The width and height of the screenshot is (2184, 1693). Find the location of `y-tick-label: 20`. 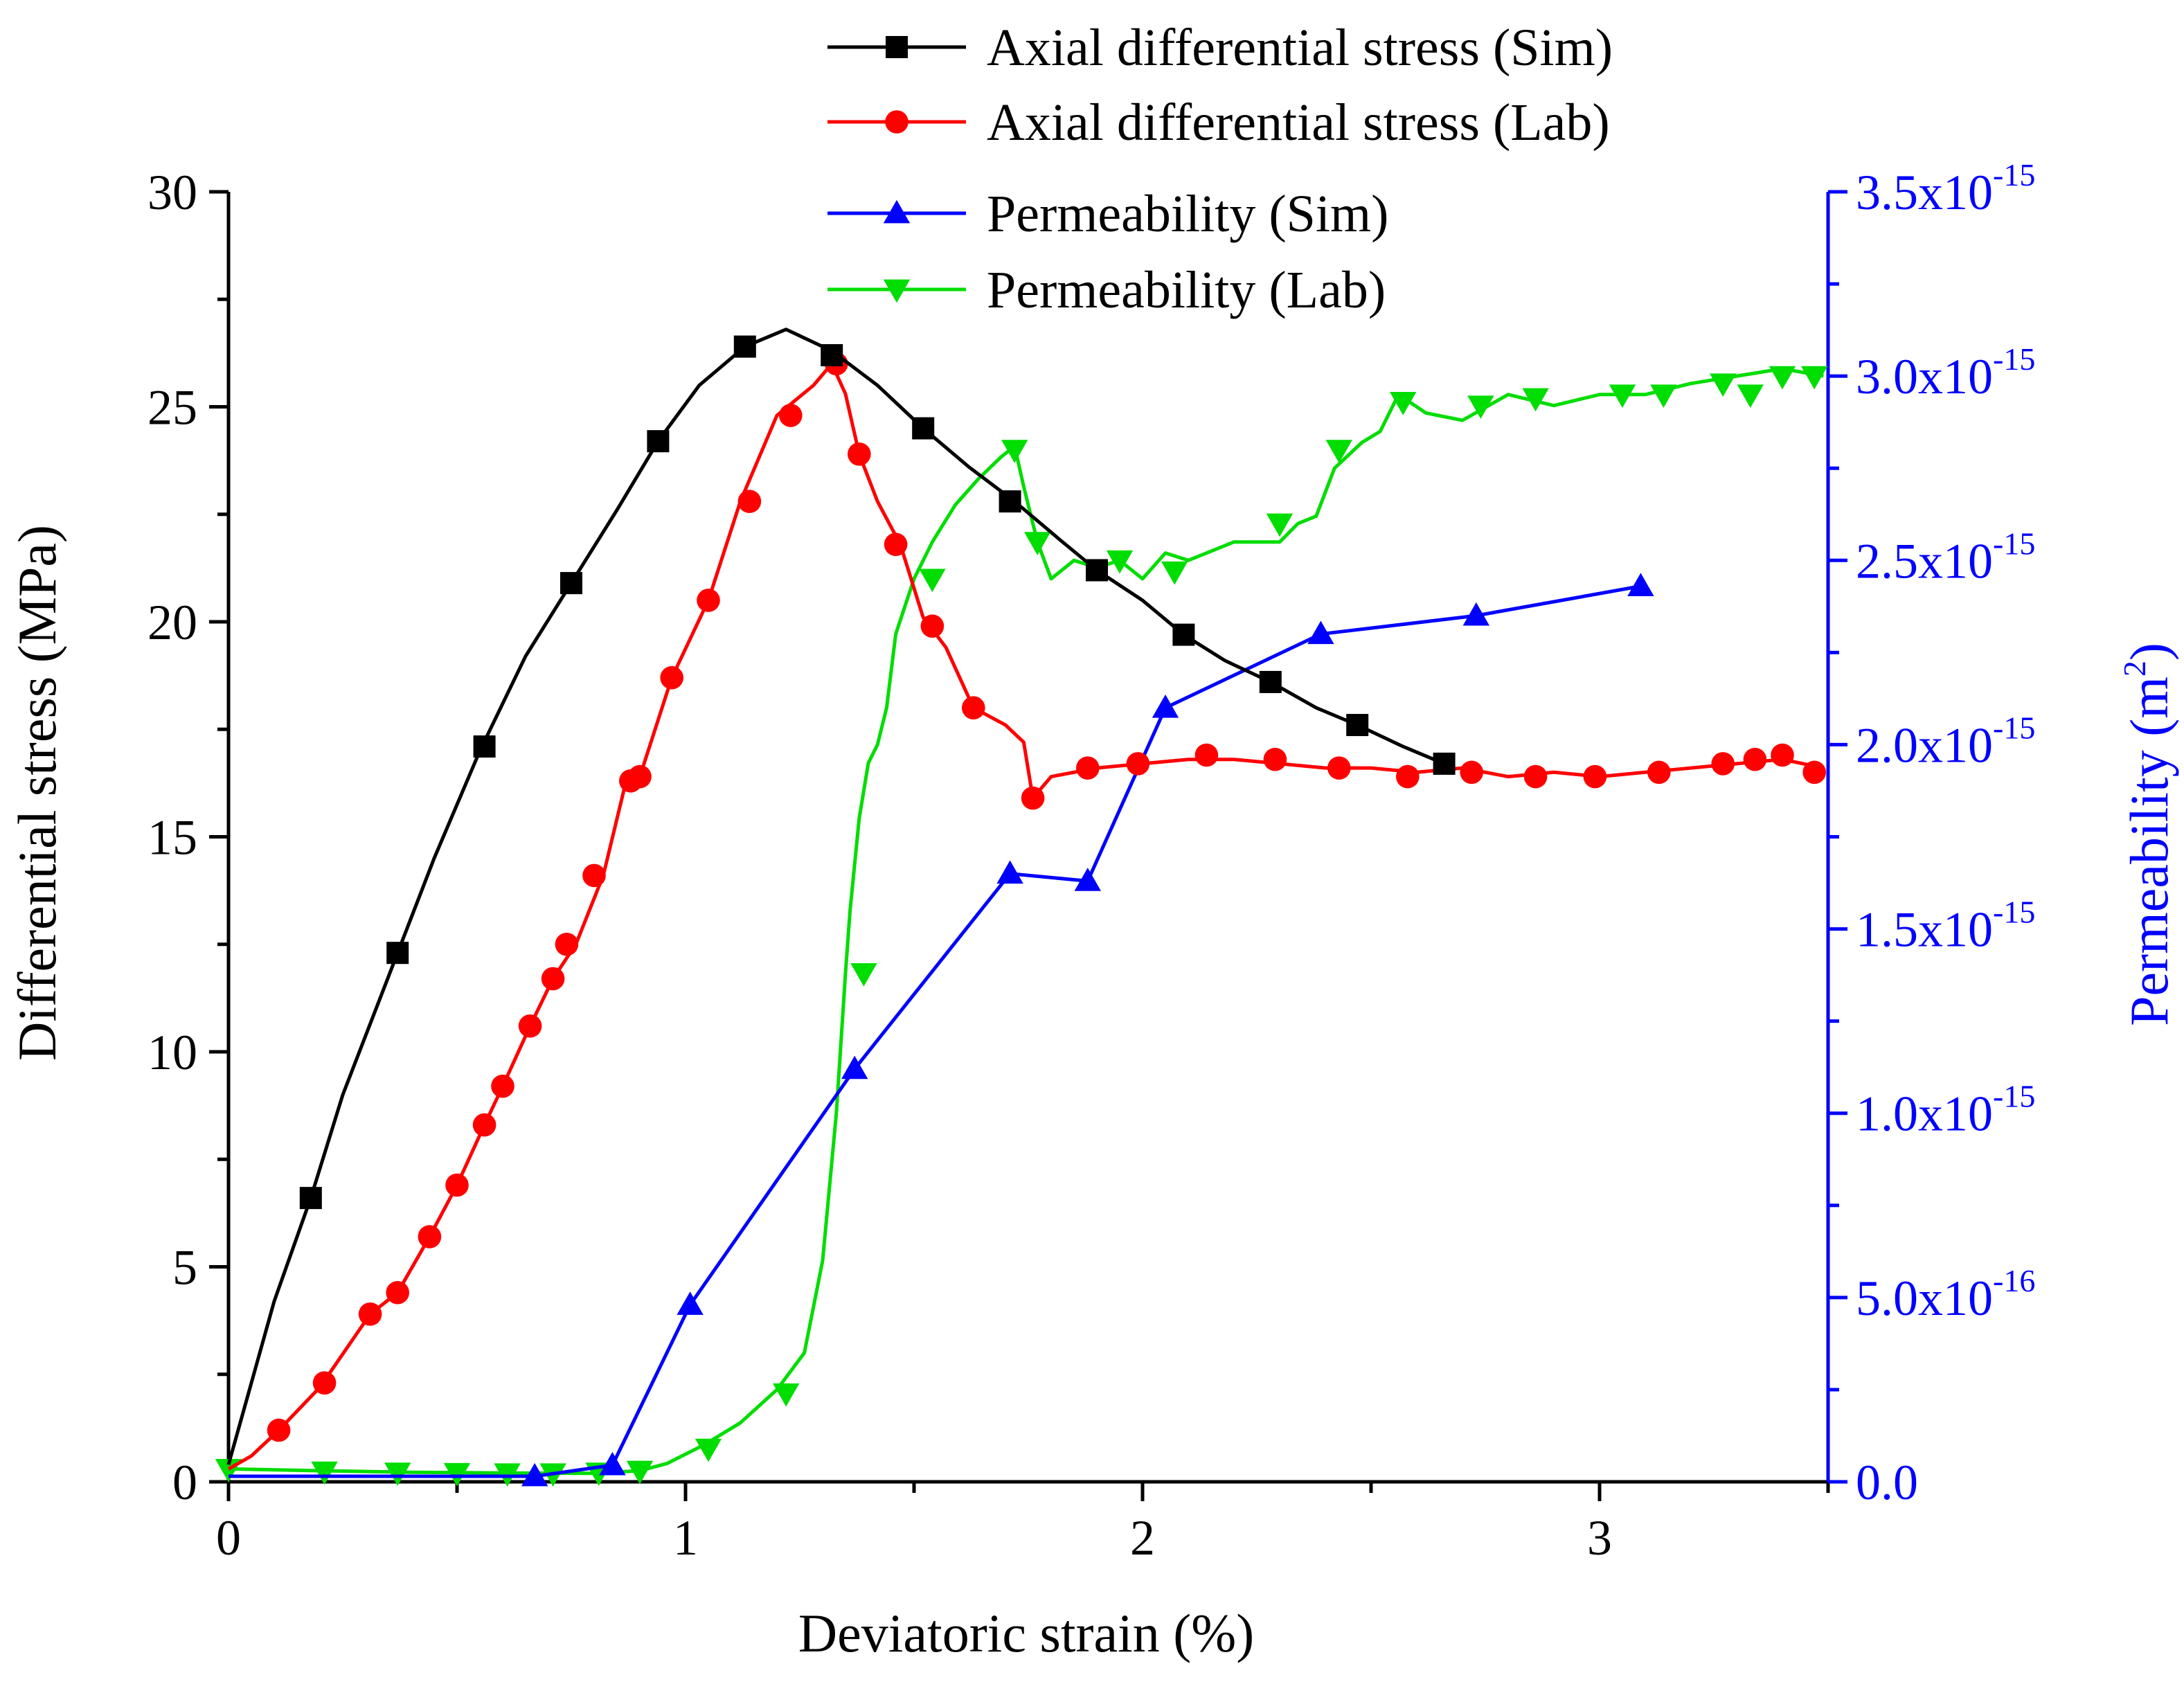

y-tick-label: 20 is located at coordinates (172, 622).